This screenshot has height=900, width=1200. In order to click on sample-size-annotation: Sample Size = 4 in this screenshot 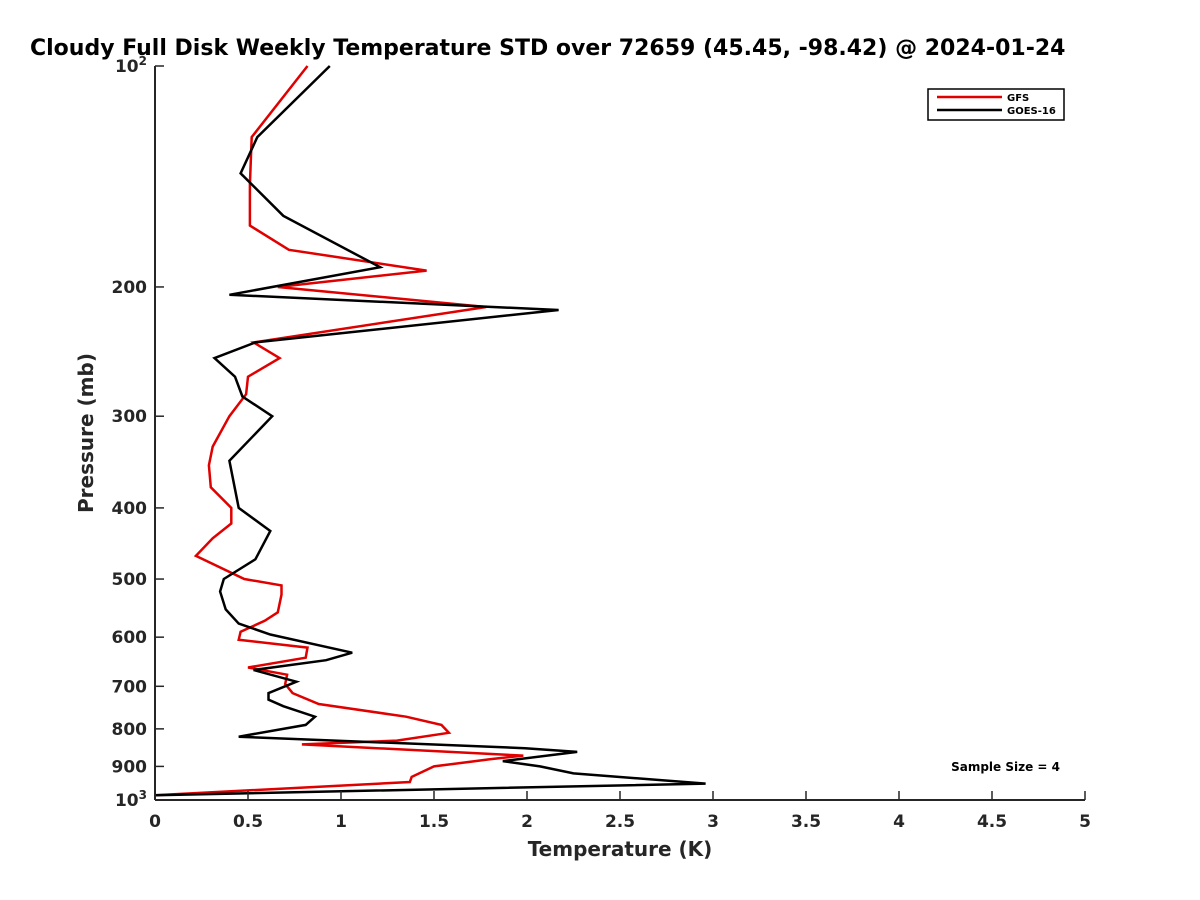, I will do `click(1005, 767)`.